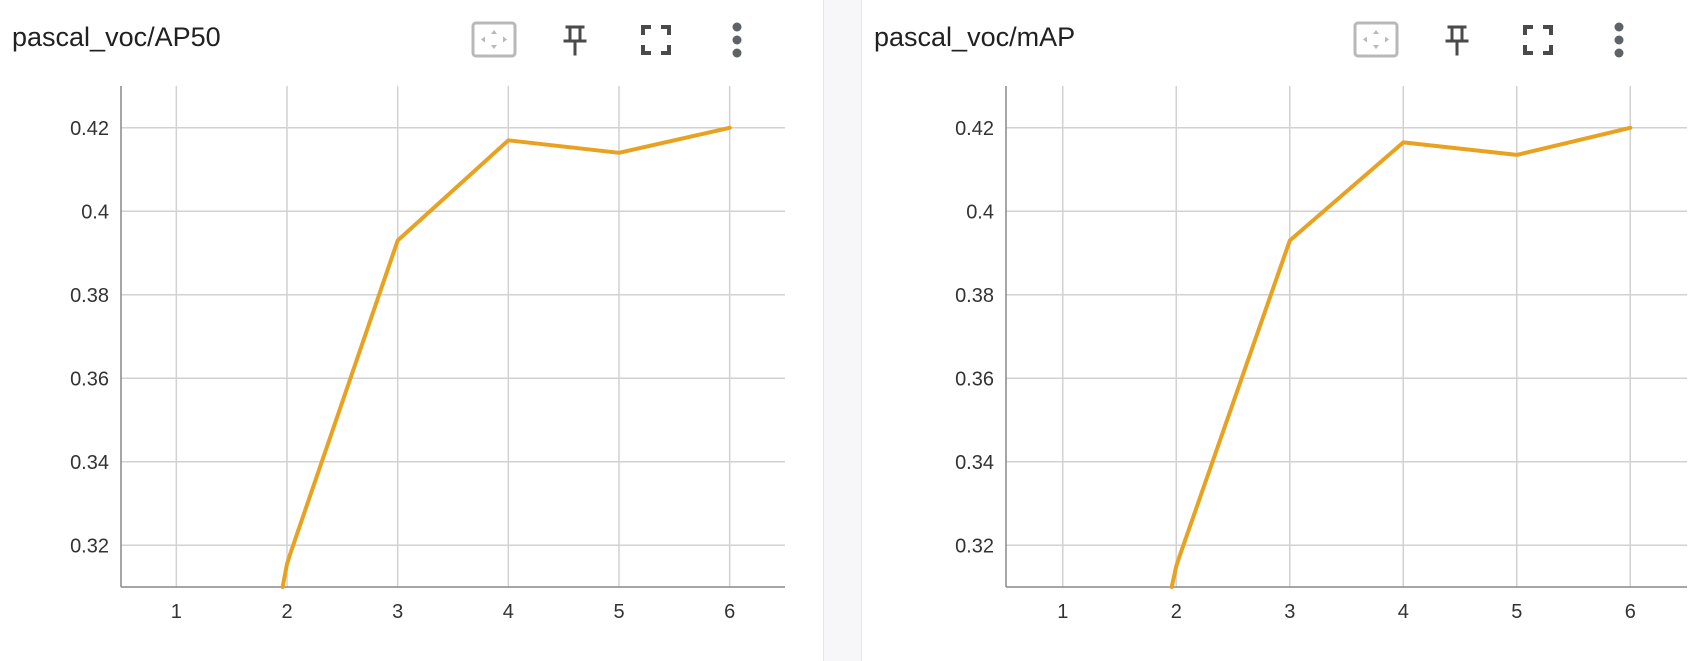 The height and width of the screenshot is (661, 1705). Describe the element at coordinates (116, 37) in the screenshot. I see `card-title: pascal_voc/AP50` at that location.